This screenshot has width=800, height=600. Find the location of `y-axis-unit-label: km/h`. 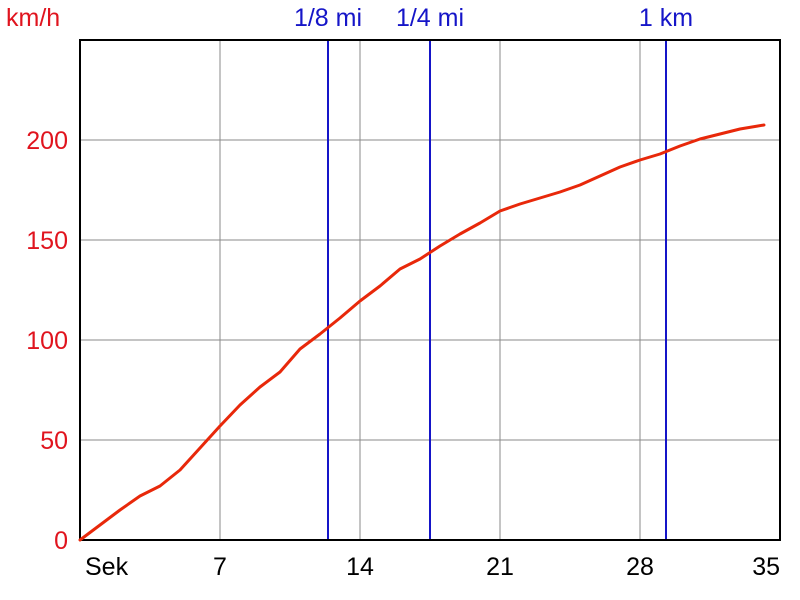

y-axis-unit-label: km/h is located at coordinates (33, 18).